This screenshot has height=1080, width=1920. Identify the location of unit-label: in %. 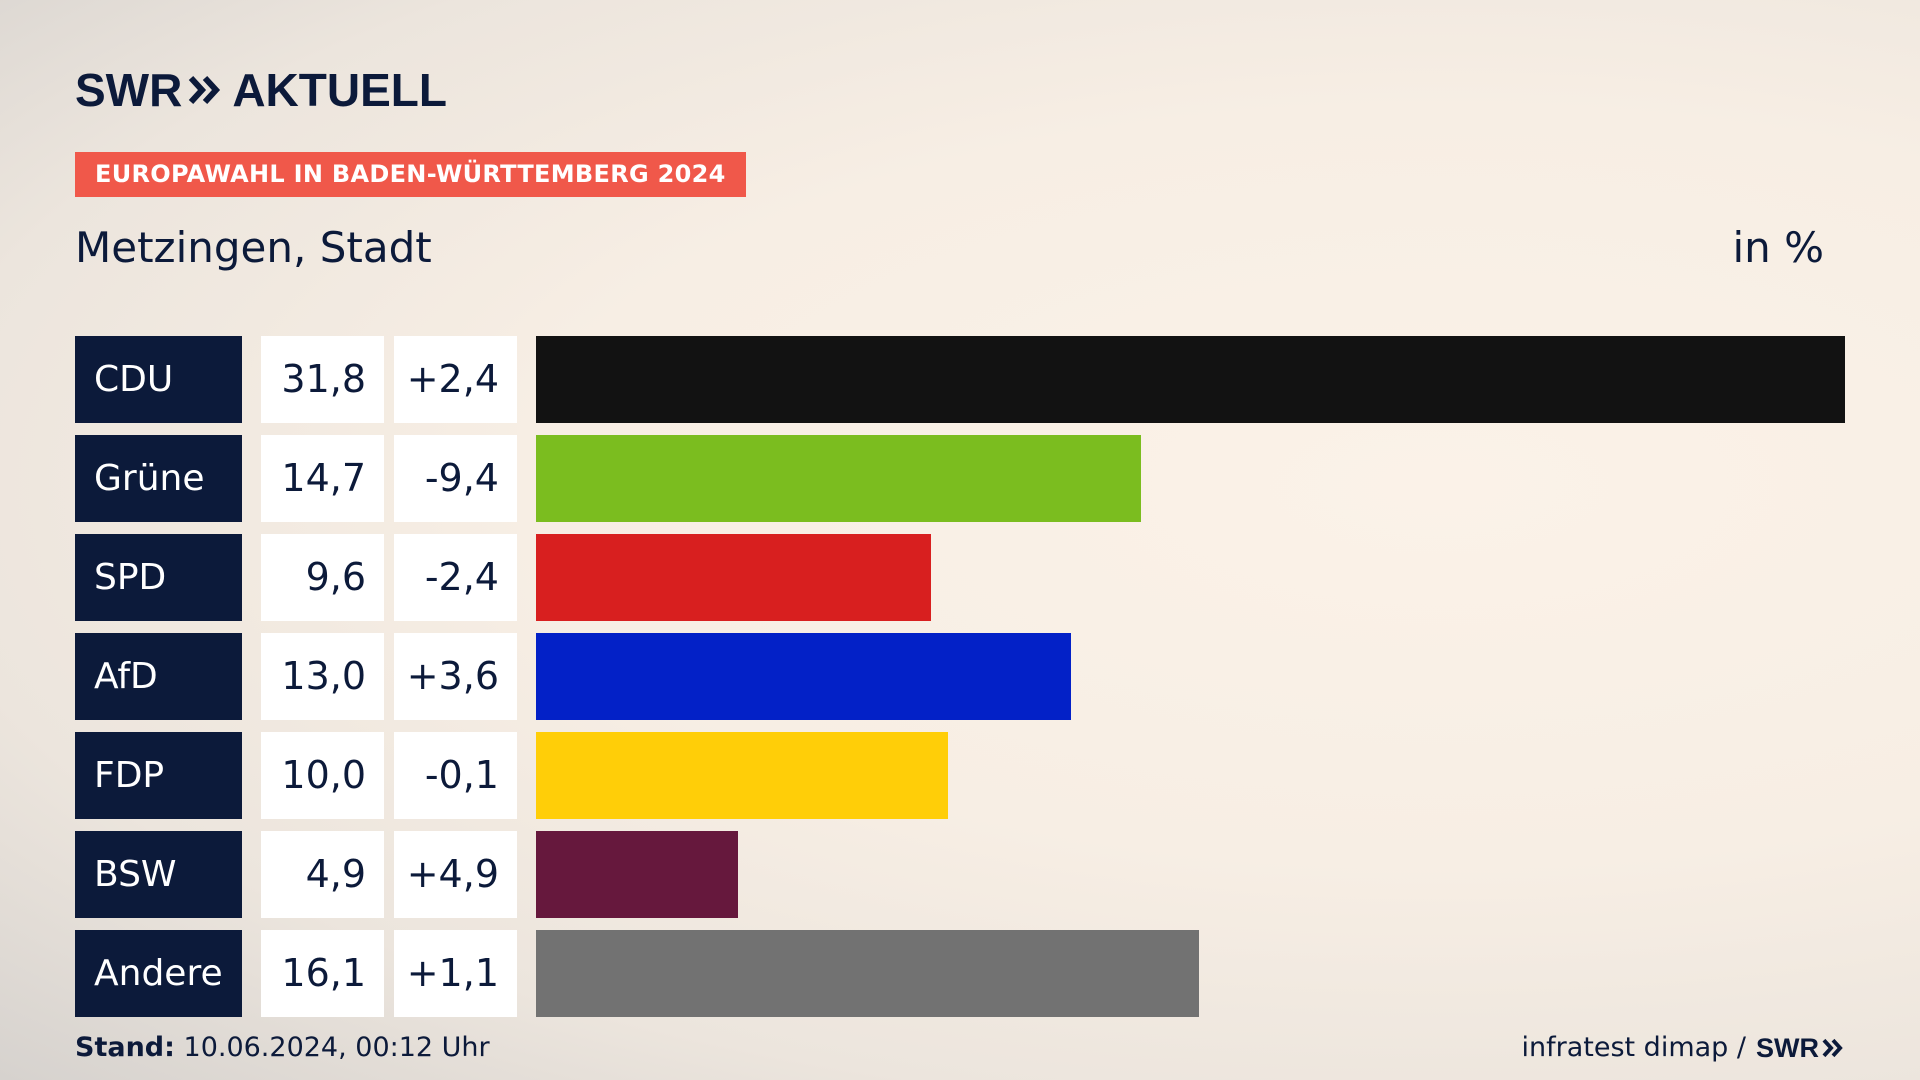
(1778, 247).